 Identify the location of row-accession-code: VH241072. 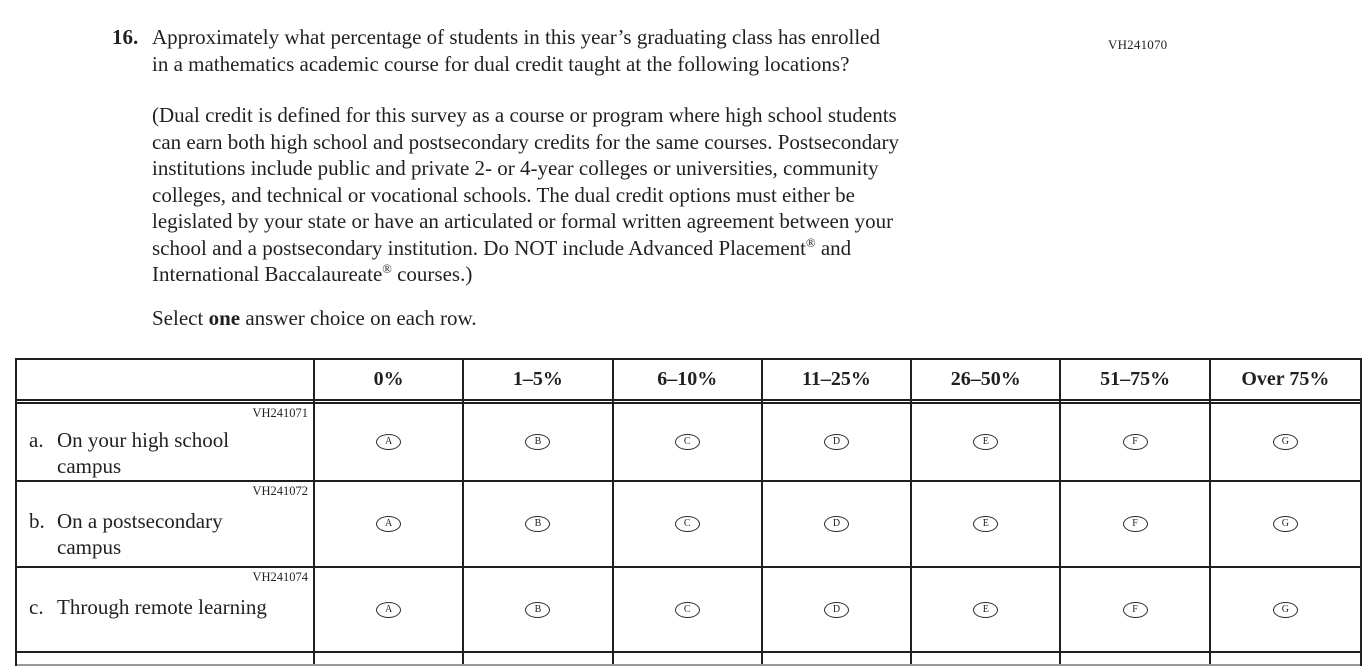
(280, 491).